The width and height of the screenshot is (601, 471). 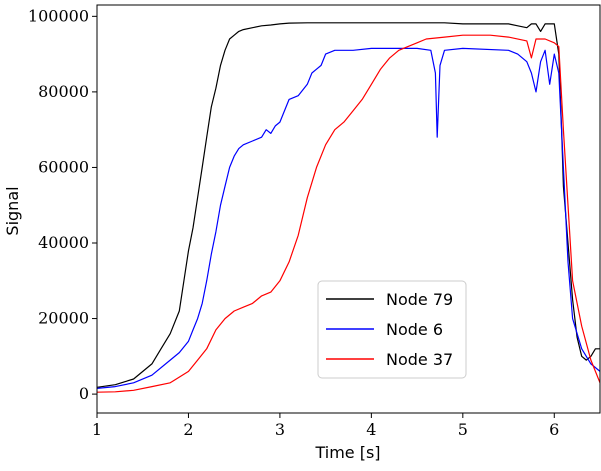 I want to click on y-tick-label: 0, so click(x=84, y=393).